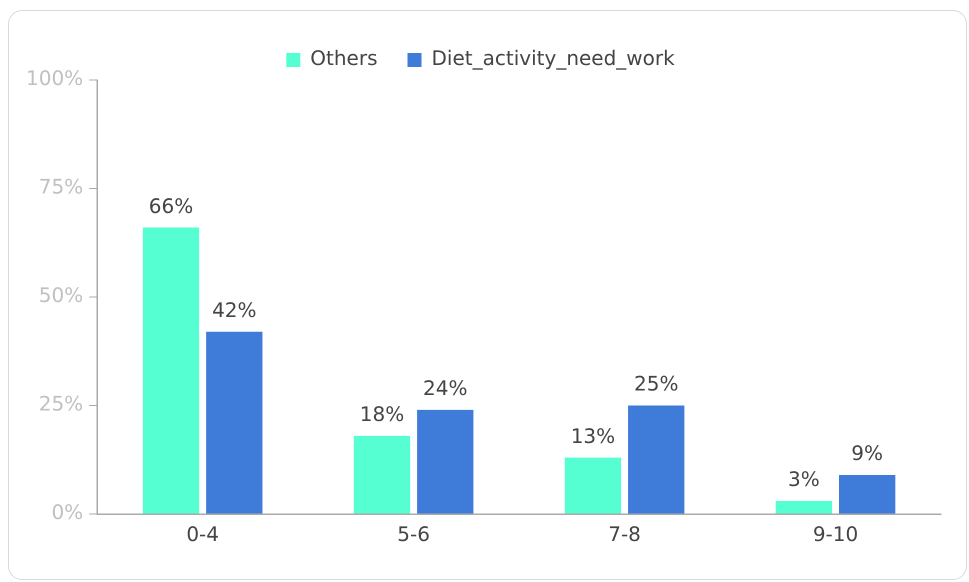 This screenshot has width=969, height=582. Describe the element at coordinates (413, 534) in the screenshot. I see `x-tick-label: 5-6` at that location.